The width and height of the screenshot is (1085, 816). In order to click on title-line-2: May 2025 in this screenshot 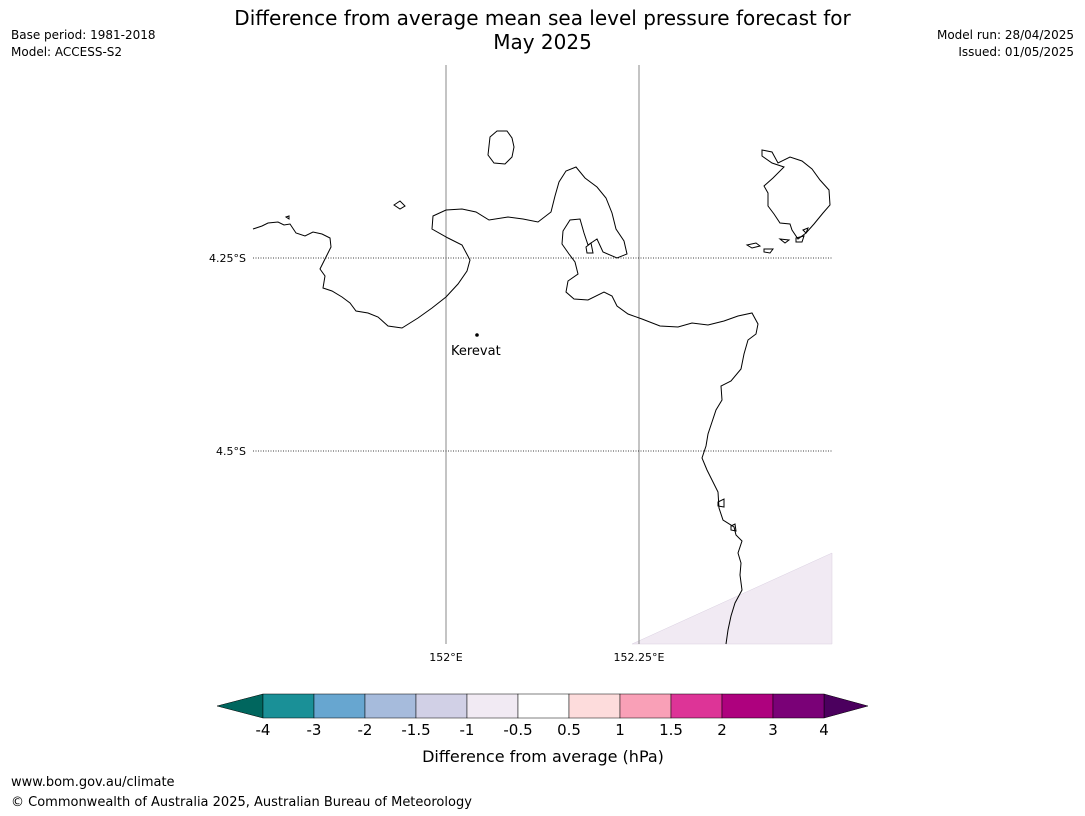, I will do `click(542, 42)`.